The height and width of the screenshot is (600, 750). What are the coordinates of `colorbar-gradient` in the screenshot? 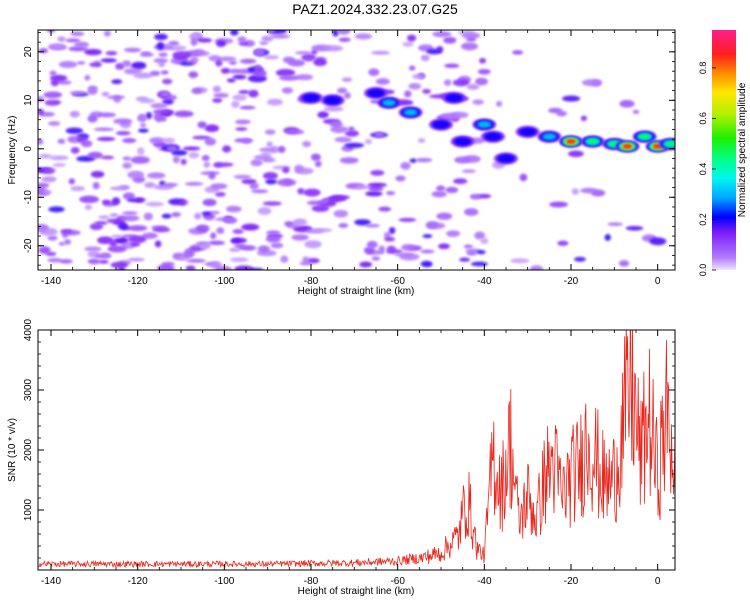 It's located at (724, 150).